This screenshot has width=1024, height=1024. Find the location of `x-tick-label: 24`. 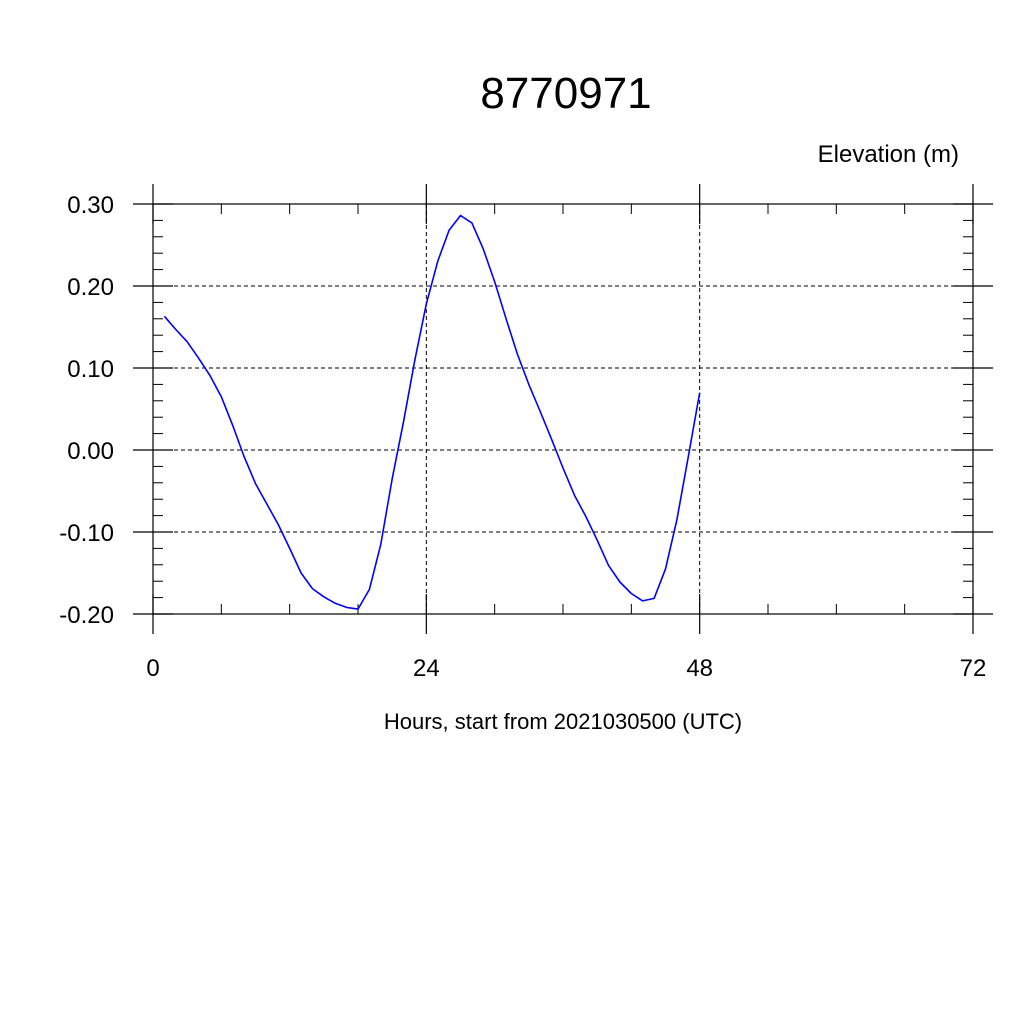

x-tick-label: 24 is located at coordinates (426, 668).